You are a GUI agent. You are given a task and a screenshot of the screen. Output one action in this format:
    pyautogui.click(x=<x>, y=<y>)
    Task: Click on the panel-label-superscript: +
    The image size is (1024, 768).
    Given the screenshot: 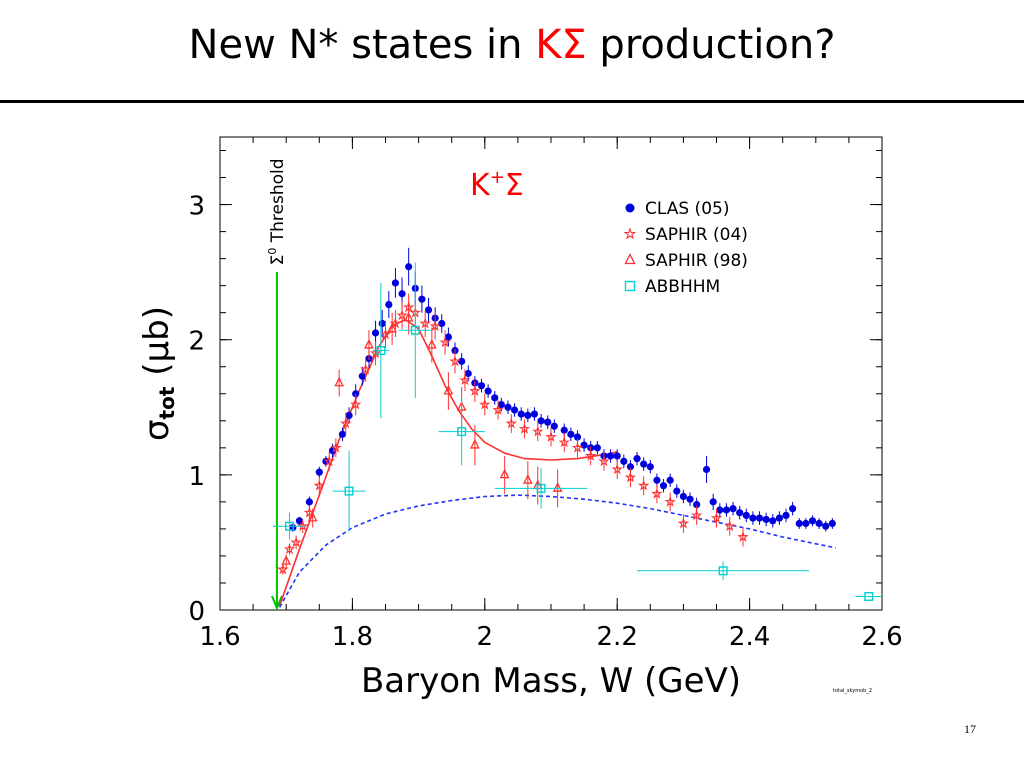 What is the action you would take?
    pyautogui.click(x=497, y=177)
    